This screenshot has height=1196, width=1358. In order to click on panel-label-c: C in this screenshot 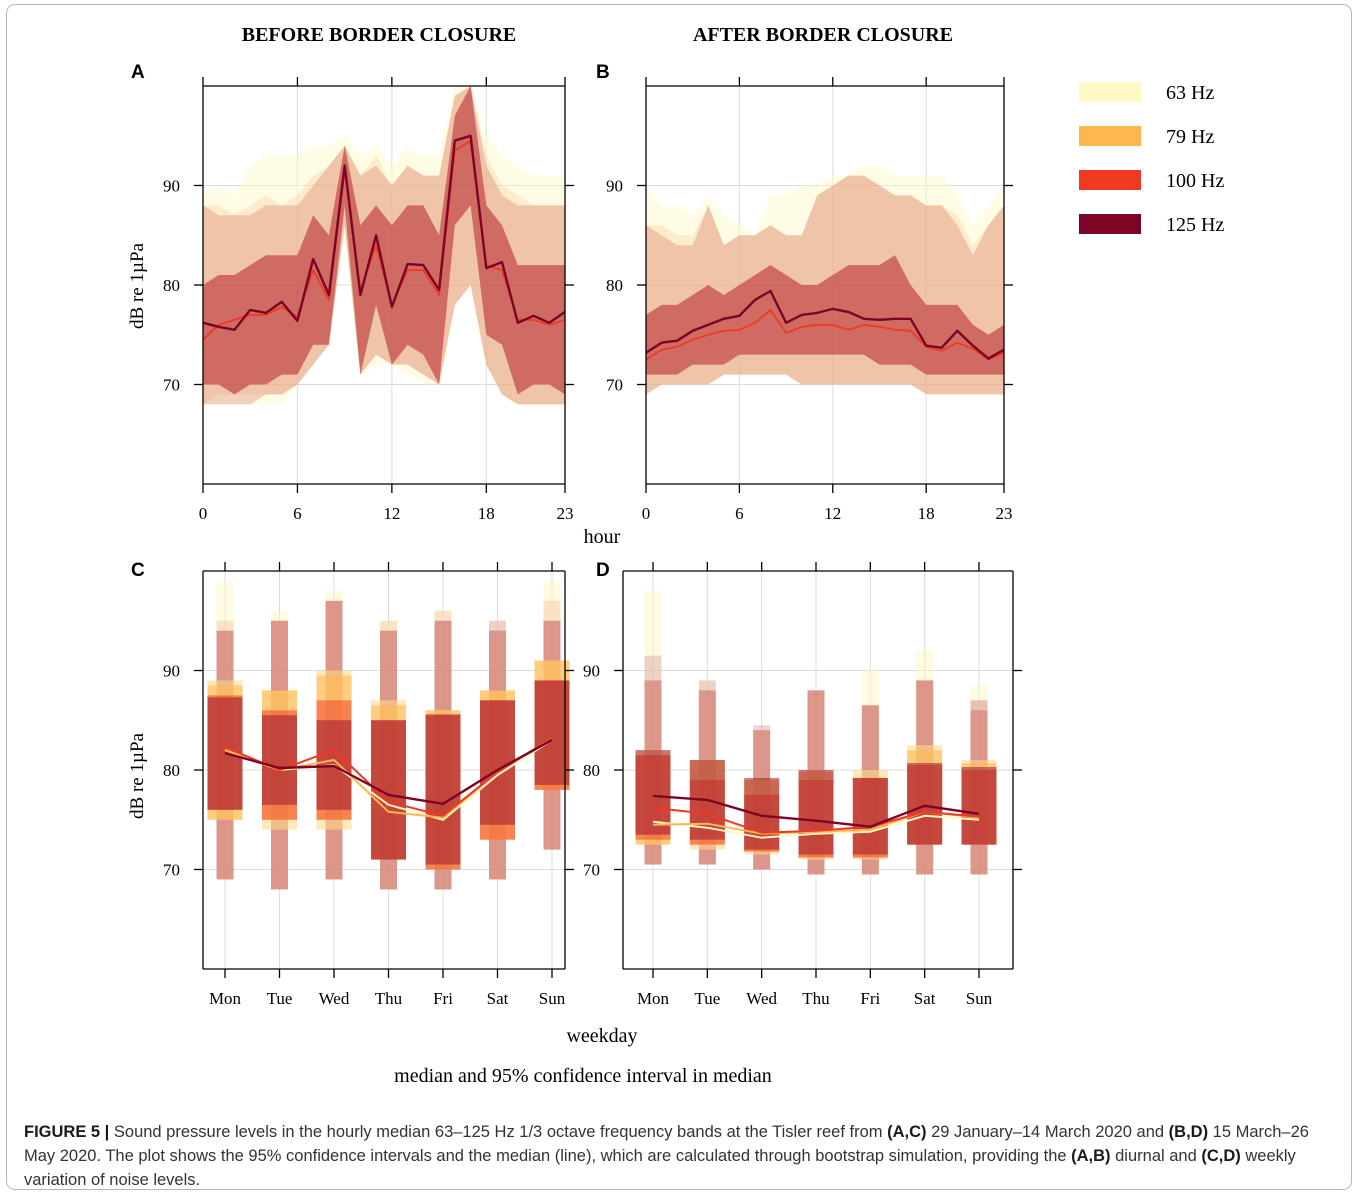, I will do `click(138, 570)`.